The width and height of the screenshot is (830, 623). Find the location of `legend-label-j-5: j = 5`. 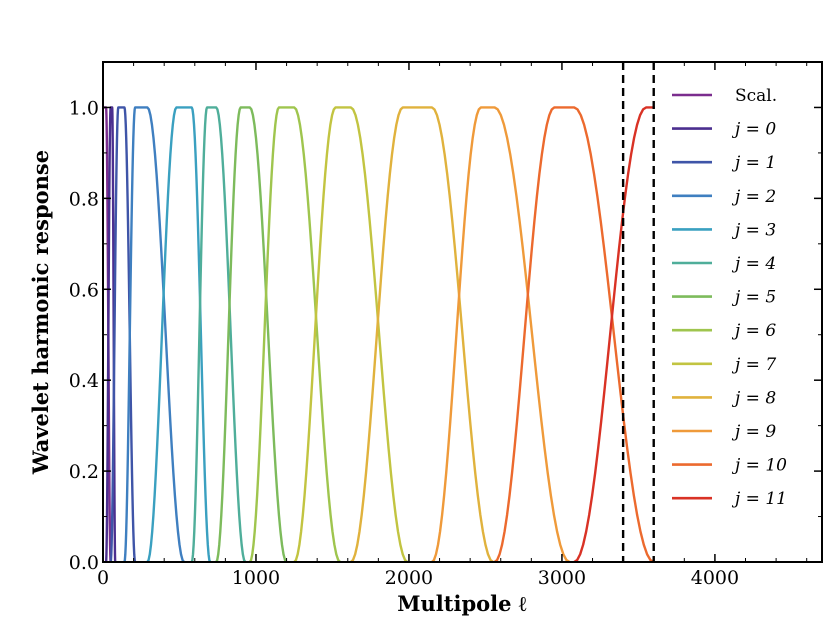

legend-label-j-5: j = 5 is located at coordinates (753, 298).